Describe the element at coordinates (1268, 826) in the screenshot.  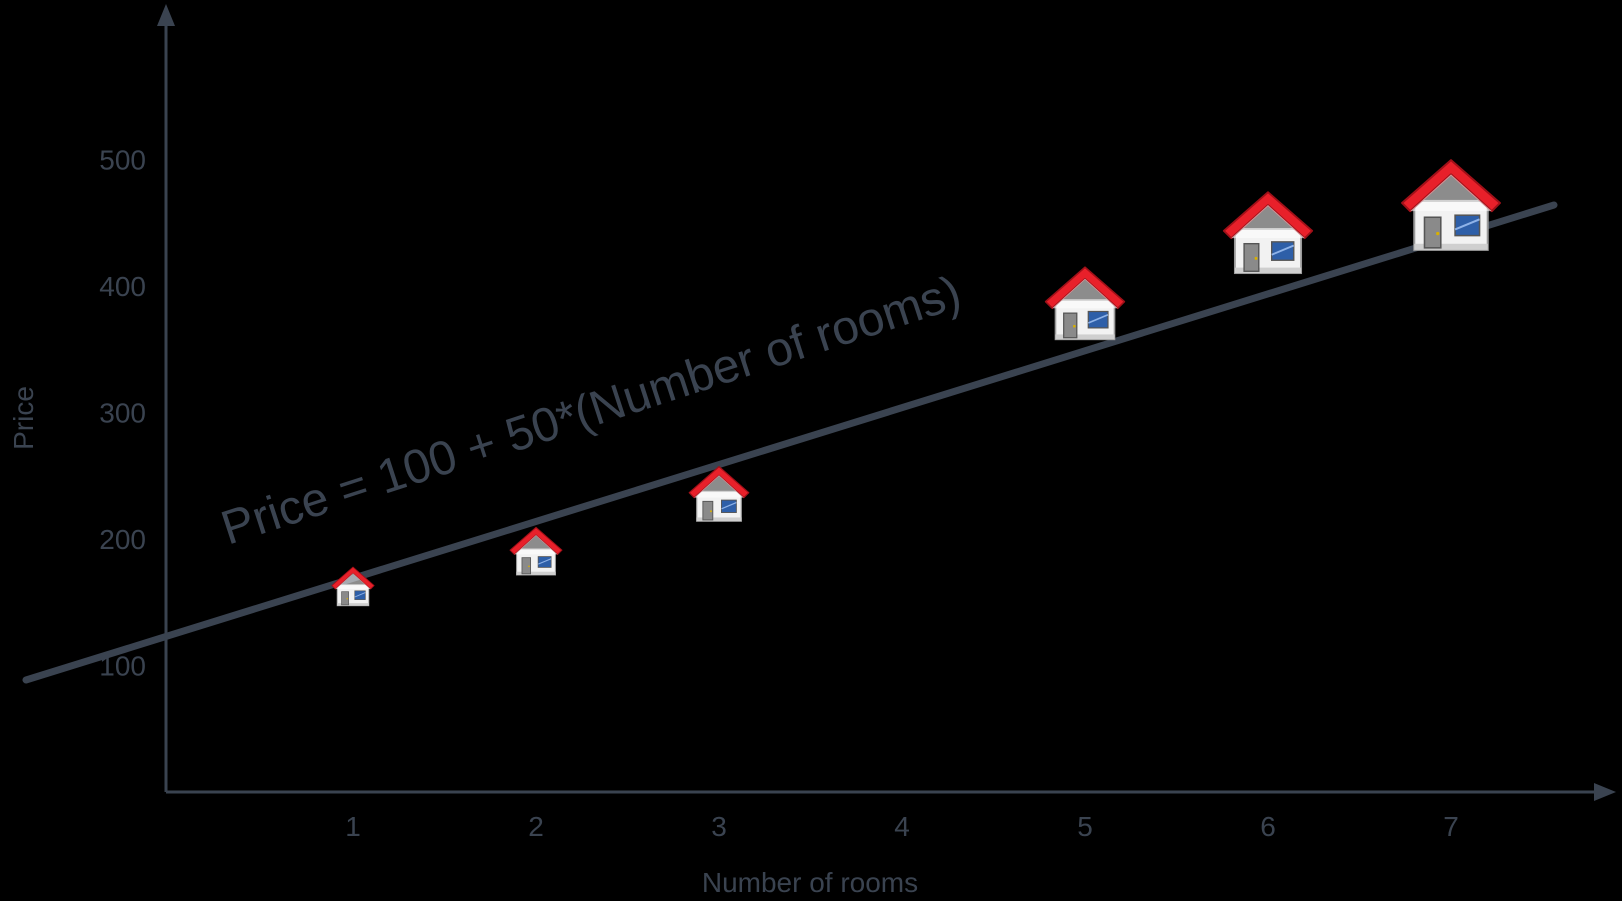
I see `x-tick-label: 6` at that location.